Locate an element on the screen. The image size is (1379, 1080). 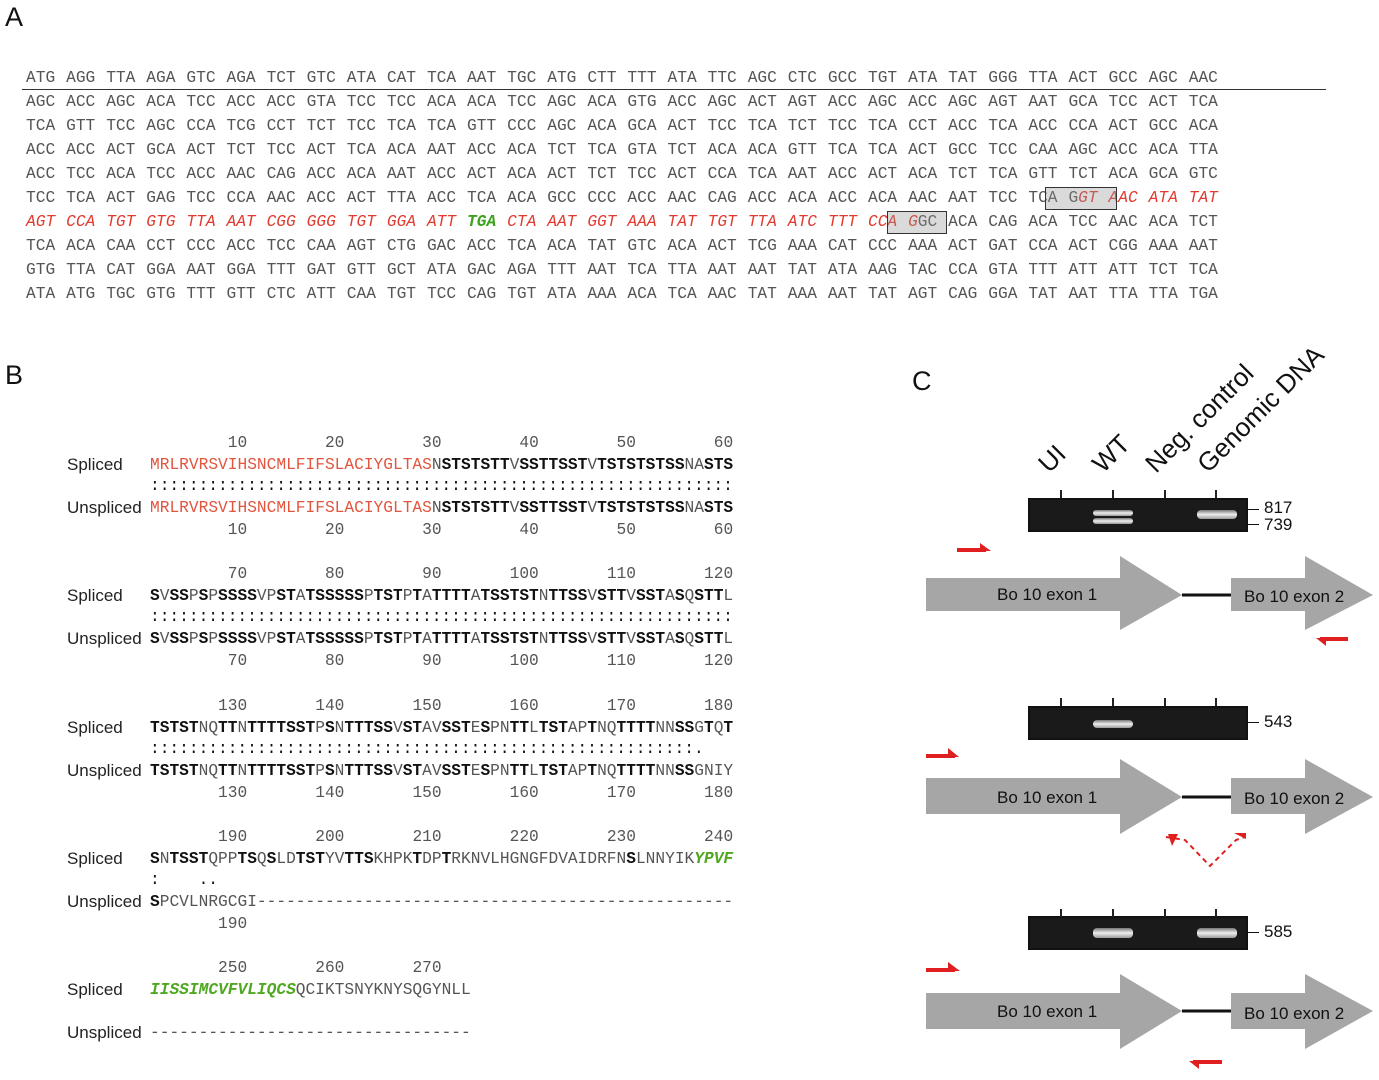
codon: AAA is located at coordinates (1163, 246).